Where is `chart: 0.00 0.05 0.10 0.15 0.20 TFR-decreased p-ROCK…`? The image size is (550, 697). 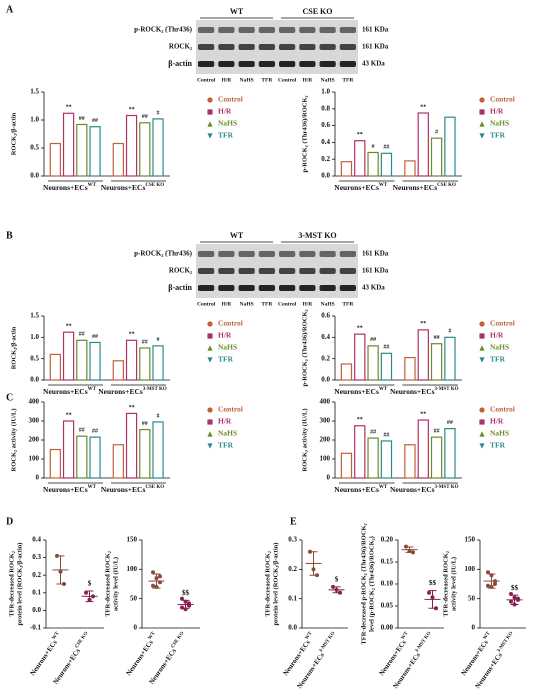 chart: 0.00 0.05 0.10 0.15 0.20 TFR-decreased p-ROCK… is located at coordinates (402, 606).